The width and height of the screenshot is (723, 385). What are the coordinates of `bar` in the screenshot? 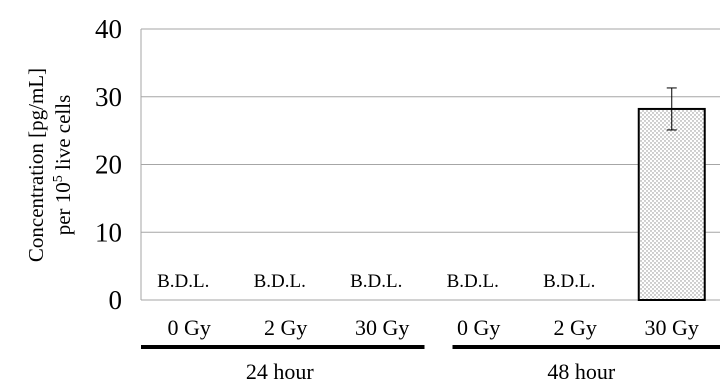 It's located at (671, 204).